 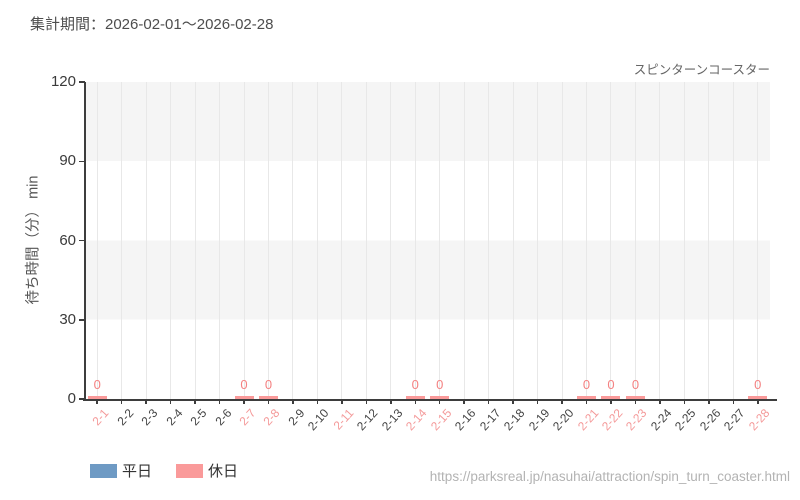 What do you see at coordinates (430, 399) in the screenshot?
I see `x-axis-line` at bounding box center [430, 399].